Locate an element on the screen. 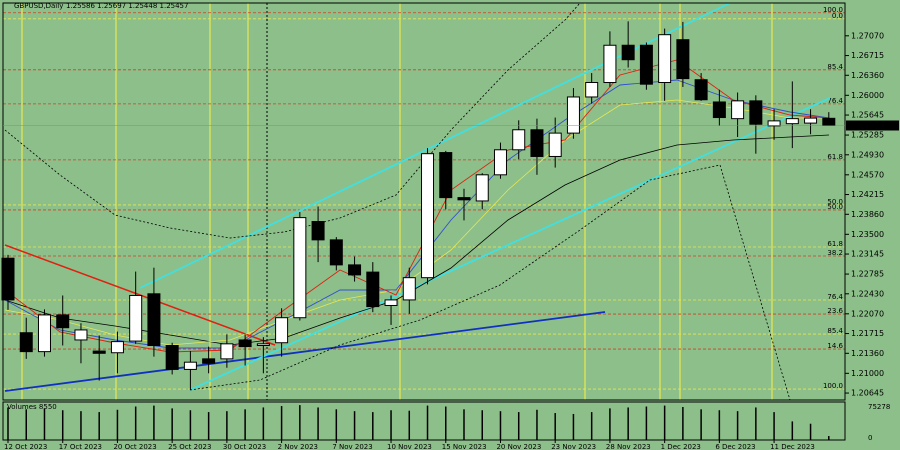 The height and width of the screenshot is (450, 900). y-tick-label: 1.27070 is located at coordinates (867, 35).